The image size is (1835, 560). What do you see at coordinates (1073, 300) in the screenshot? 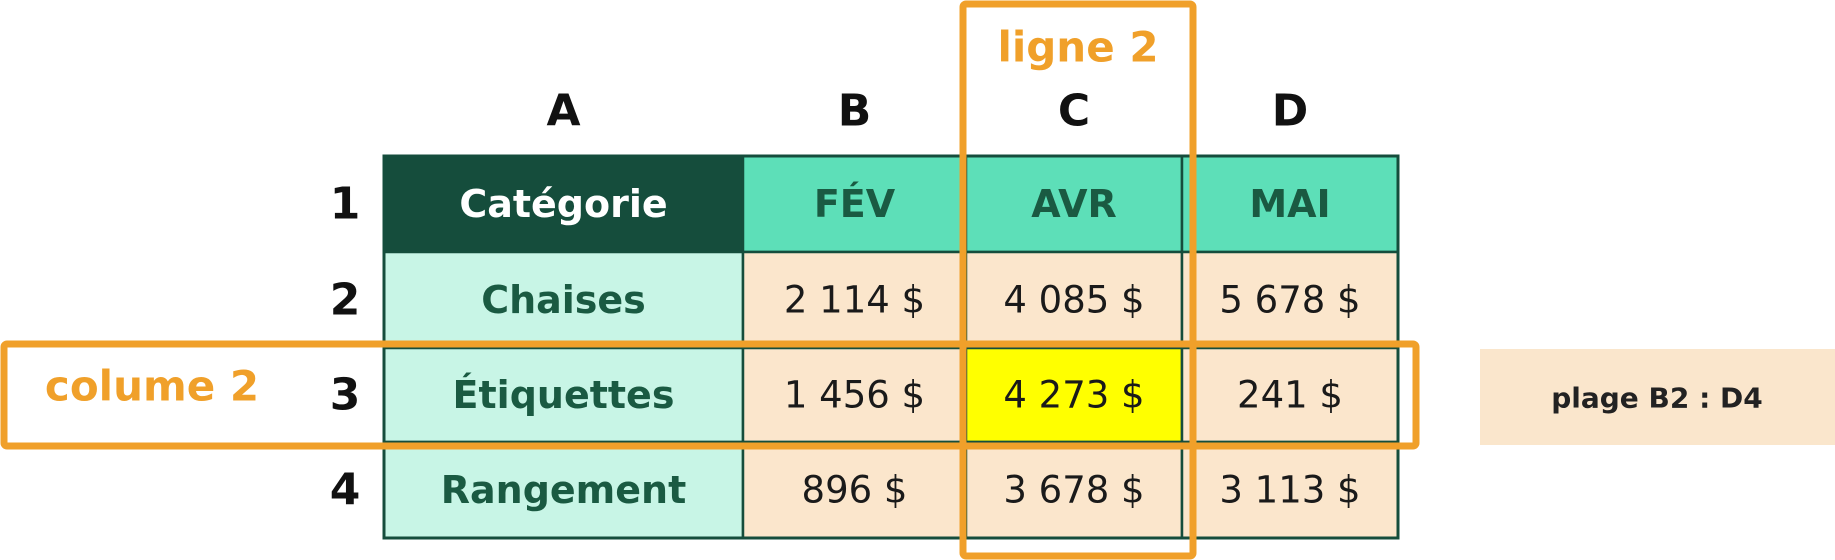
I see `cell-text: 4 085 $` at bounding box center [1073, 300].